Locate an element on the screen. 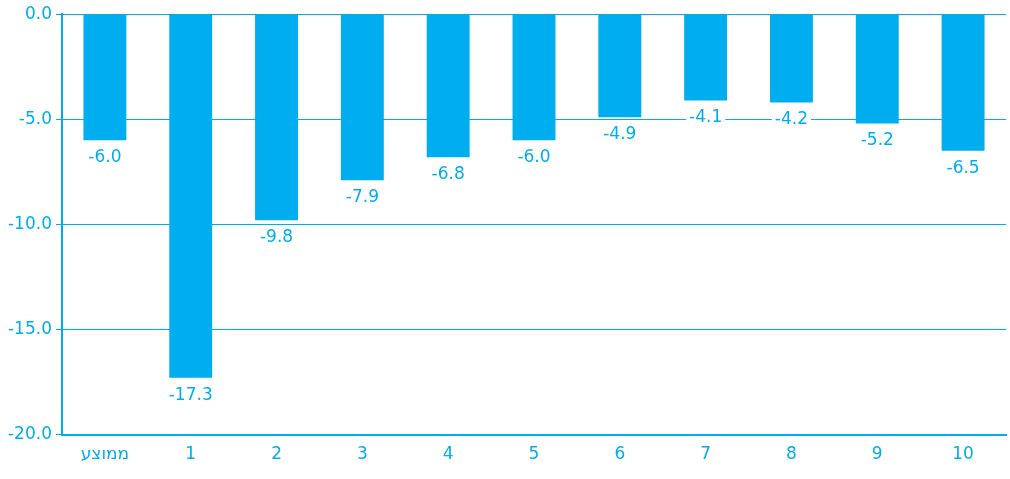 Image resolution: width=1010 pixels, height=479 pixels. y-tick-label: -10.0 is located at coordinates (29, 222).